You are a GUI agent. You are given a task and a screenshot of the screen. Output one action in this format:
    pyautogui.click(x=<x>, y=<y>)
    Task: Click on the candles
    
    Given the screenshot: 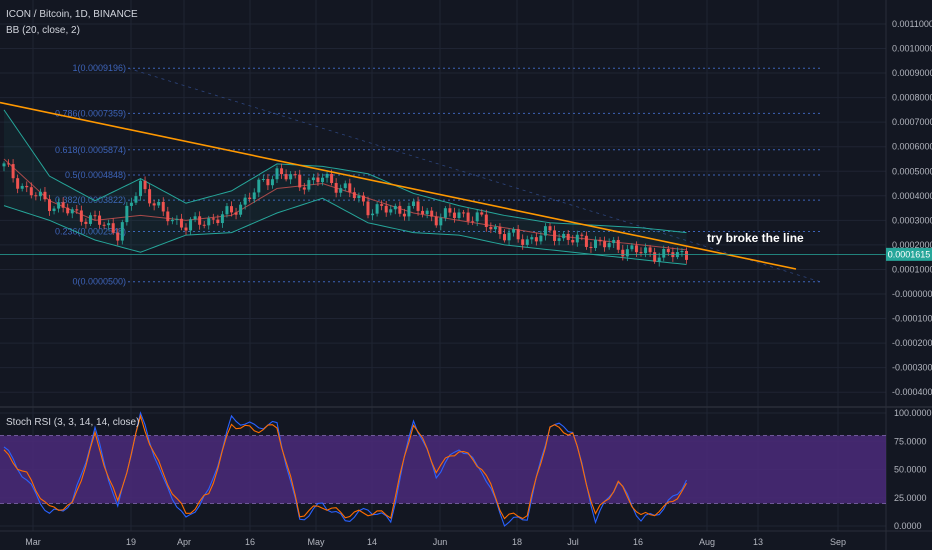 What is the action you would take?
    pyautogui.click(x=345, y=213)
    